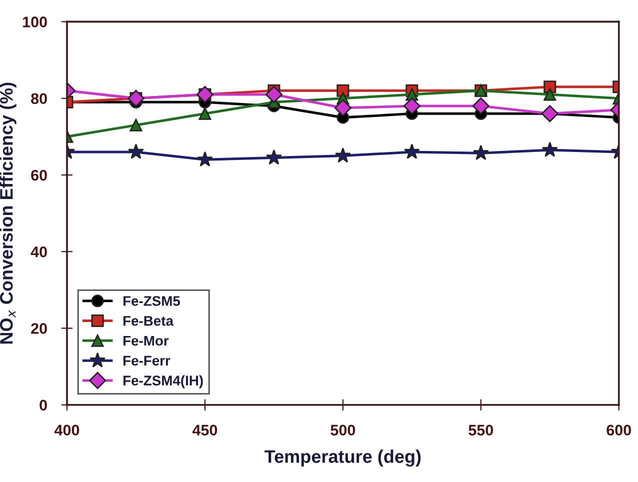  Describe the element at coordinates (35, 22) in the screenshot. I see `y-tick-label: 100` at that location.